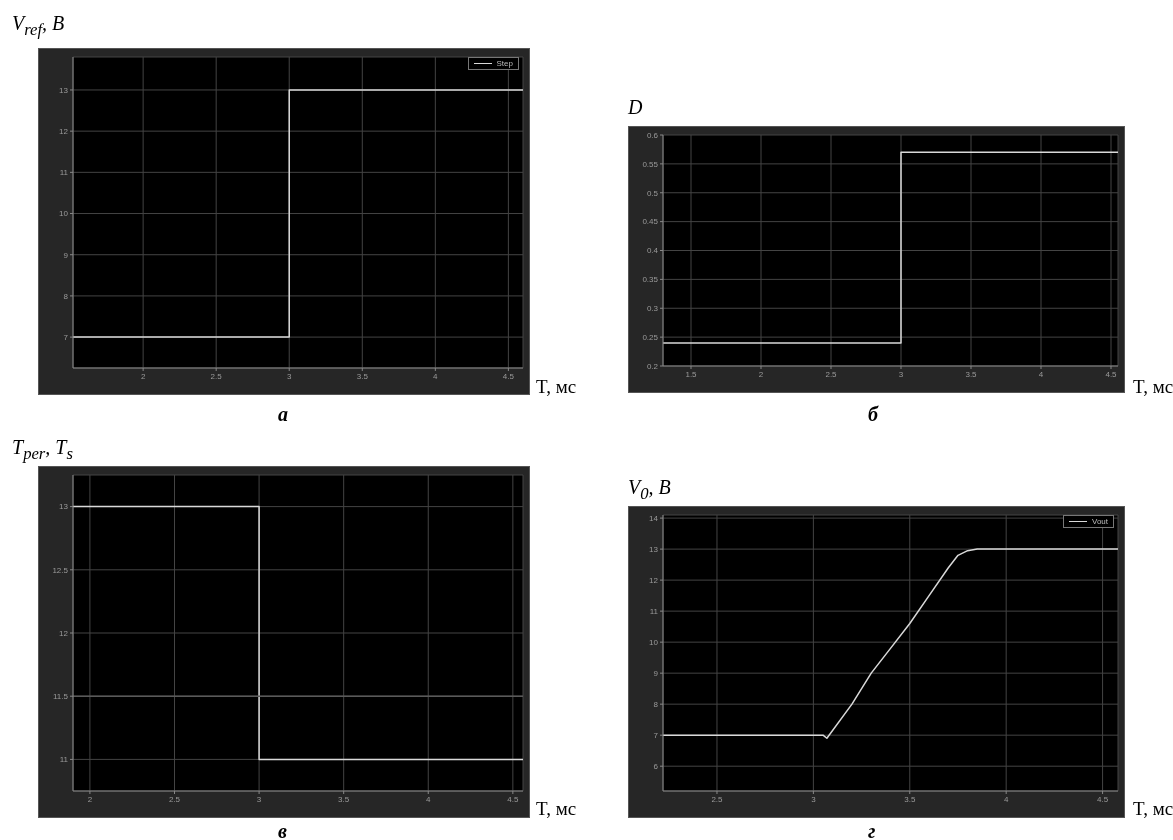  What do you see at coordinates (872, 830) in the screenshot?
I see `text: г` at bounding box center [872, 830].